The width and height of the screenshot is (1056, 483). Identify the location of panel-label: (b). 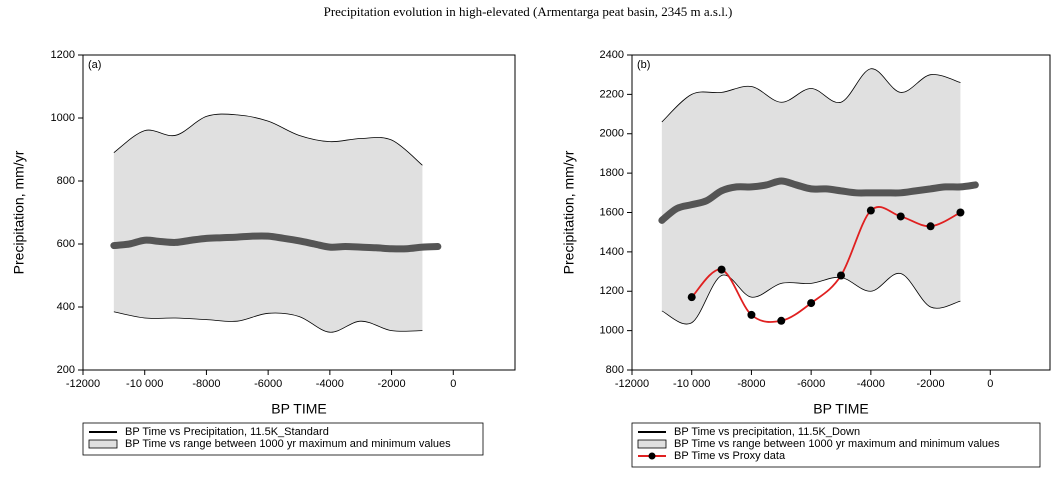
(643, 65).